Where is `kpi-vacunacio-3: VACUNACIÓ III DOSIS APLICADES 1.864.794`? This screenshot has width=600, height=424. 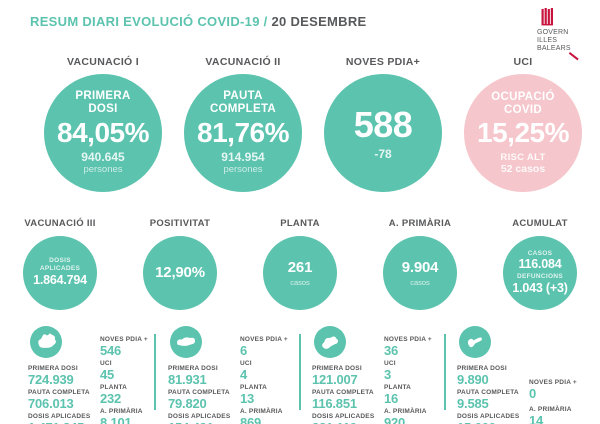
kpi-vacunacio-3: VACUNACIÓ III DOSIS APLICADES 1.864.794 is located at coordinates (60, 264).